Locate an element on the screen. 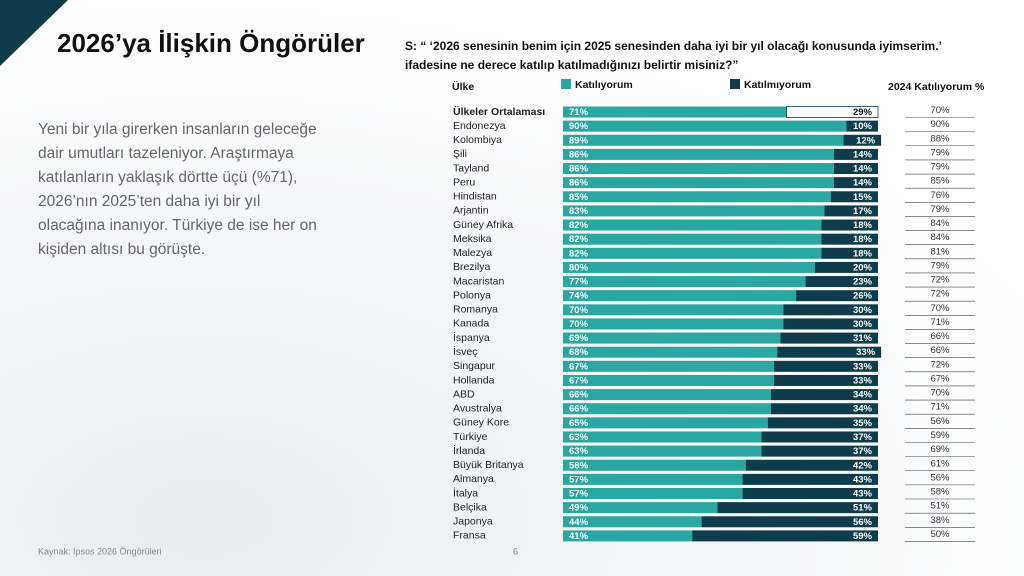 The height and width of the screenshot is (576, 1024). previous-value: 56% is located at coordinates (940, 477).